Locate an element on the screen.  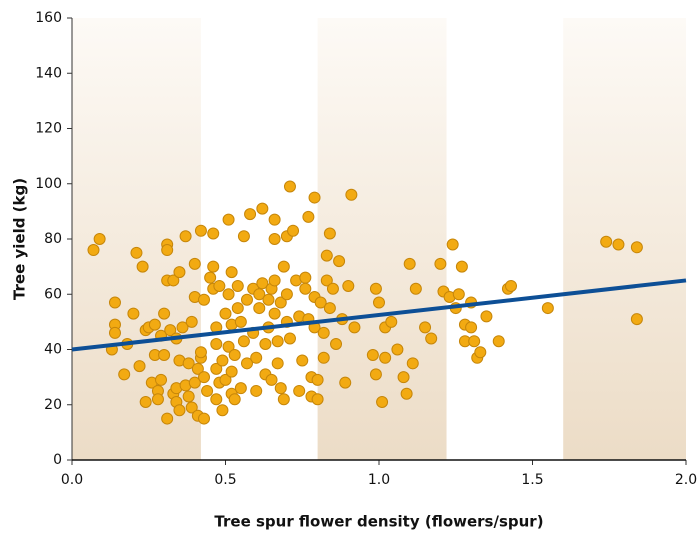
x-tick-label: 2.0 is located at coordinates (686, 480).